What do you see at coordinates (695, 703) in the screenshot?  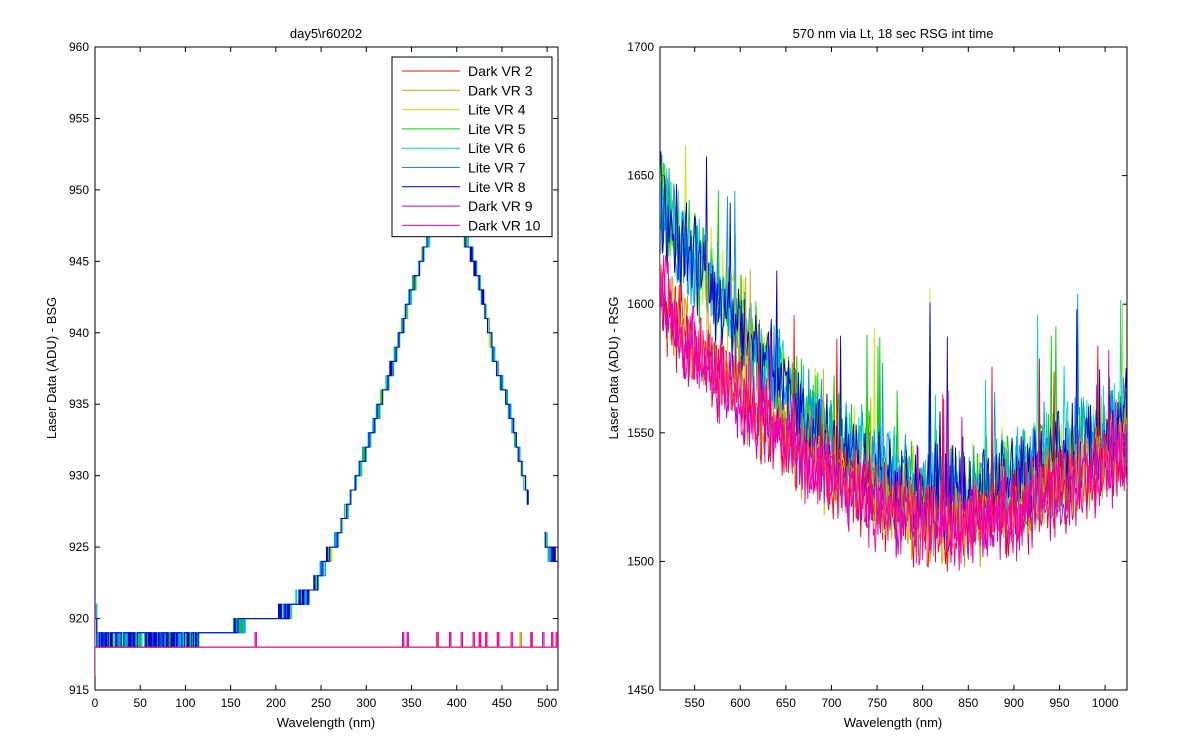 I see `right-x-tick-label: 550` at bounding box center [695, 703].